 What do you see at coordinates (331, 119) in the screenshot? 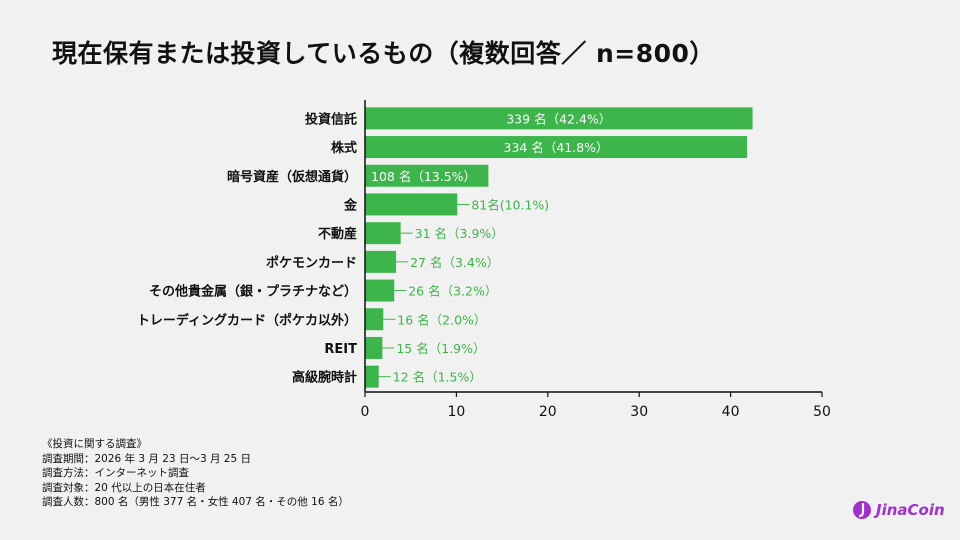
I see `category-label: 投資信託` at bounding box center [331, 119].